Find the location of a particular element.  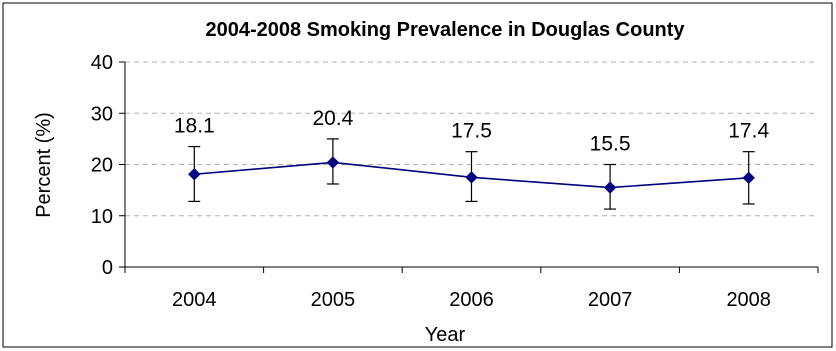

data-label-2007: 15.5 is located at coordinates (610, 144).